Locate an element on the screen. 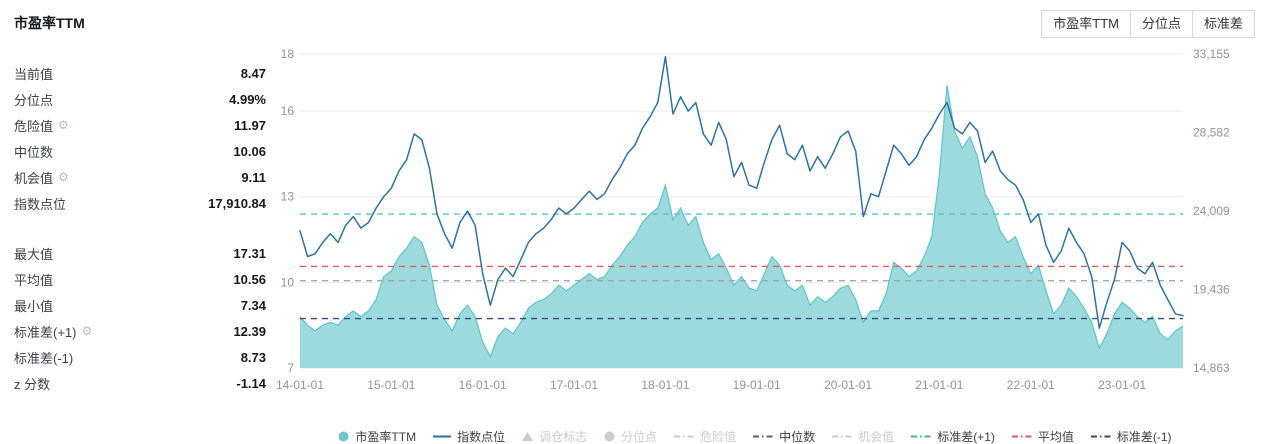  stat-value: 17,910.84 is located at coordinates (237, 203).